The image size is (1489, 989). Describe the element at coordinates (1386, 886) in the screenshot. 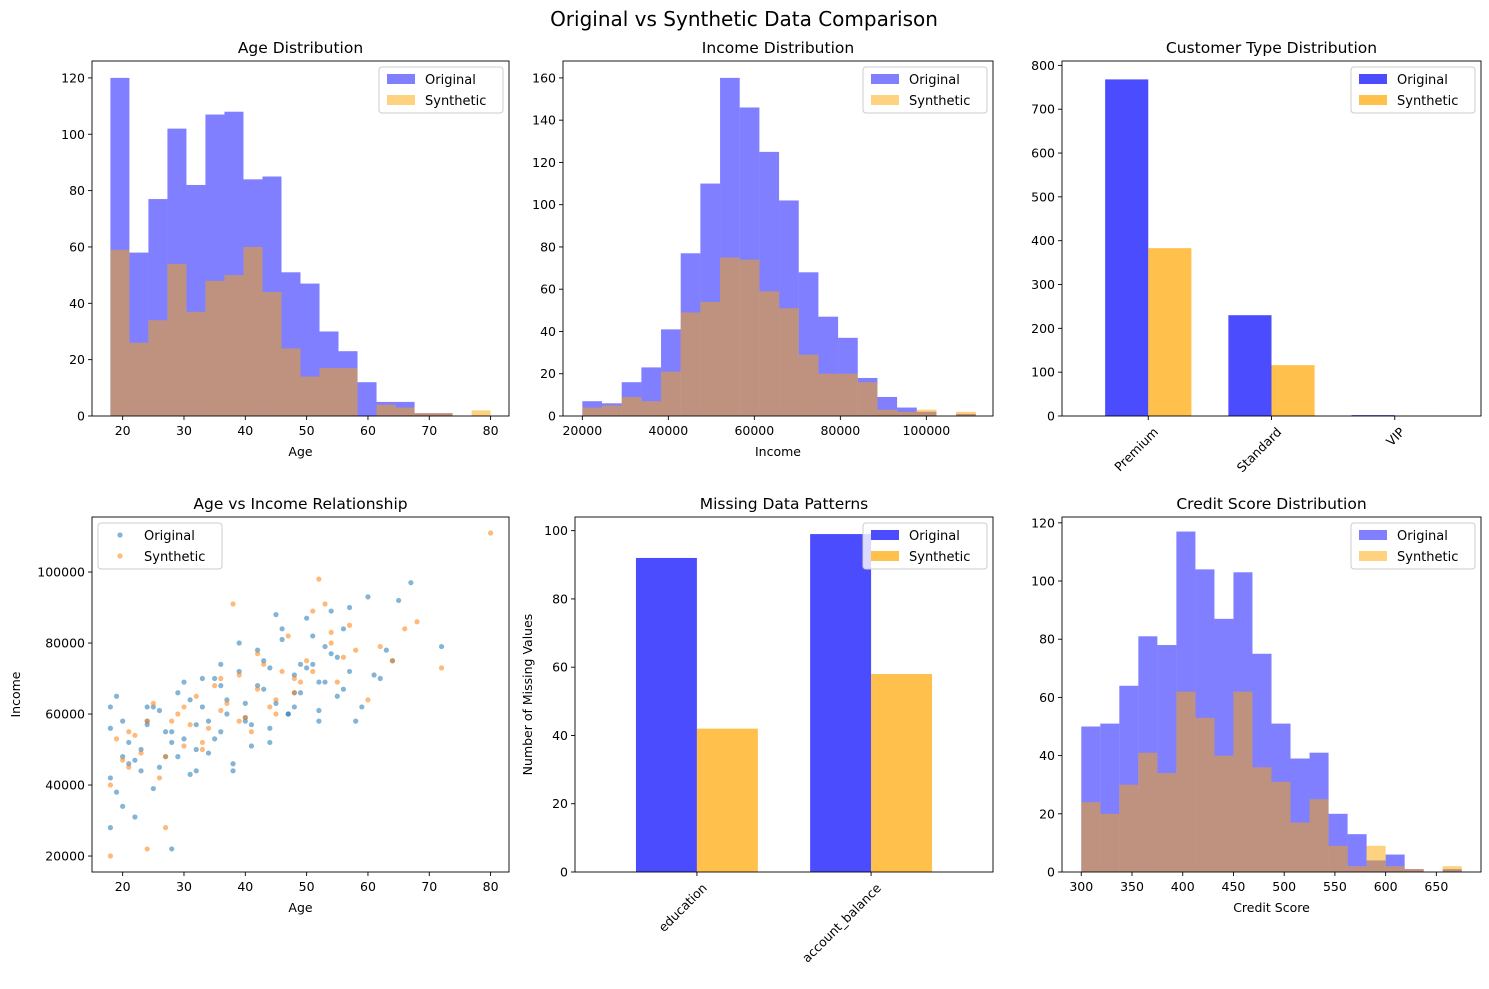

I see `x-tick-label: 600` at that location.